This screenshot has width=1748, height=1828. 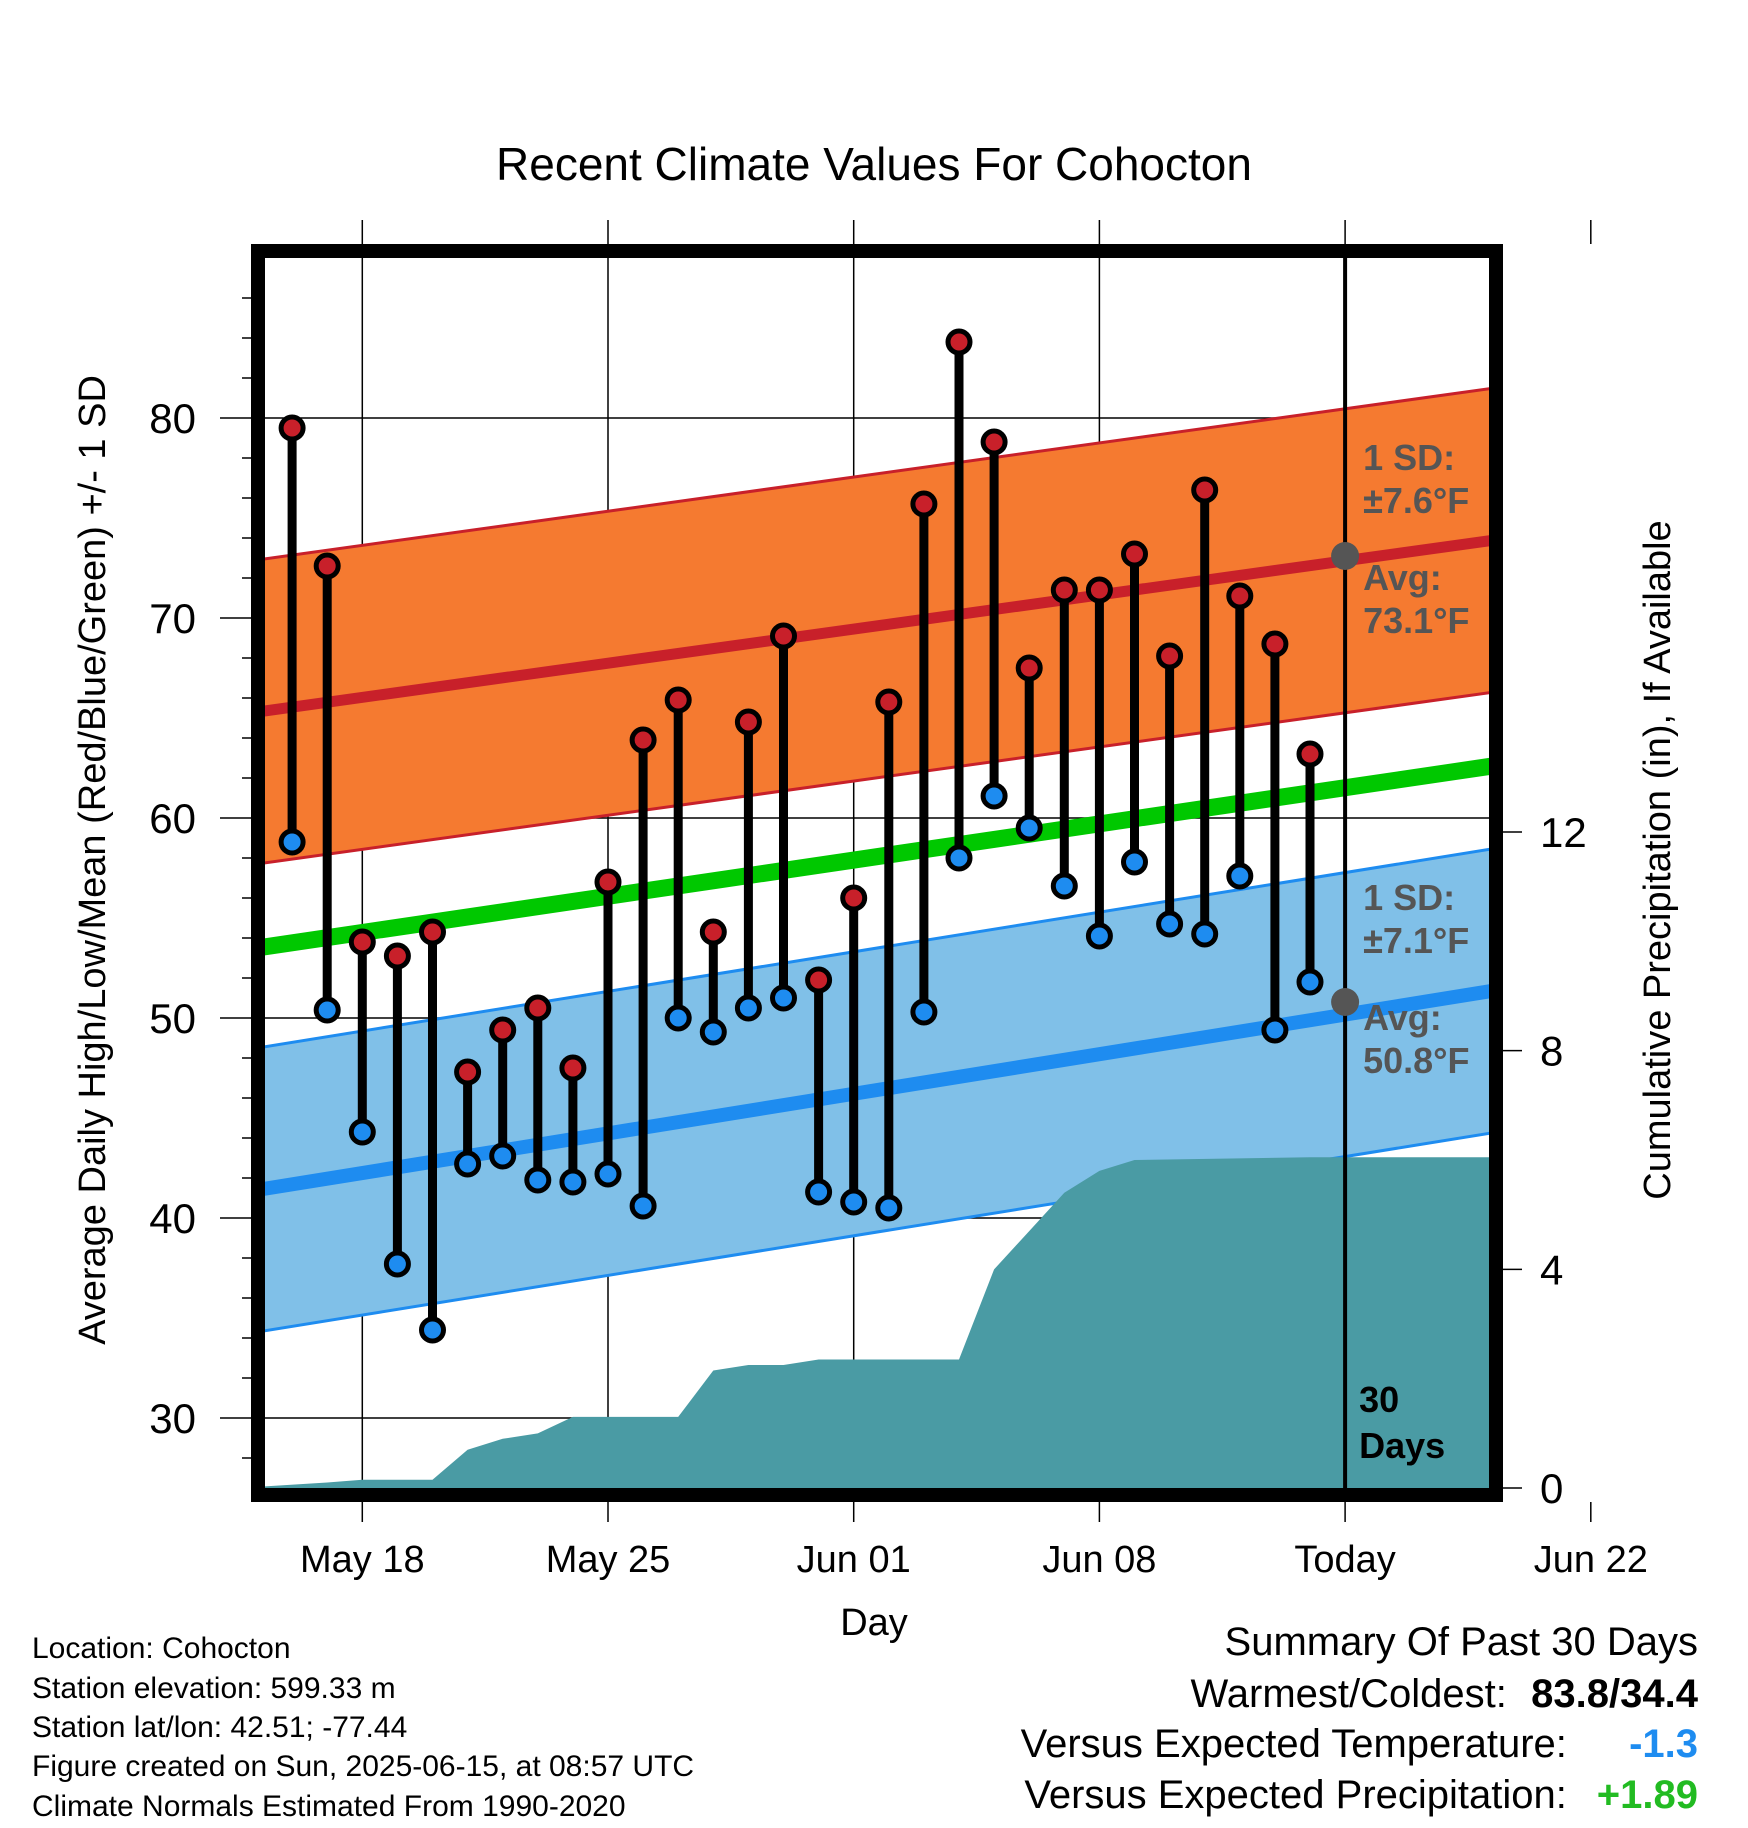 What do you see at coordinates (329, 1806) in the screenshot?
I see `normals-text: Climate Normals Estimated From 1990-2020` at bounding box center [329, 1806].